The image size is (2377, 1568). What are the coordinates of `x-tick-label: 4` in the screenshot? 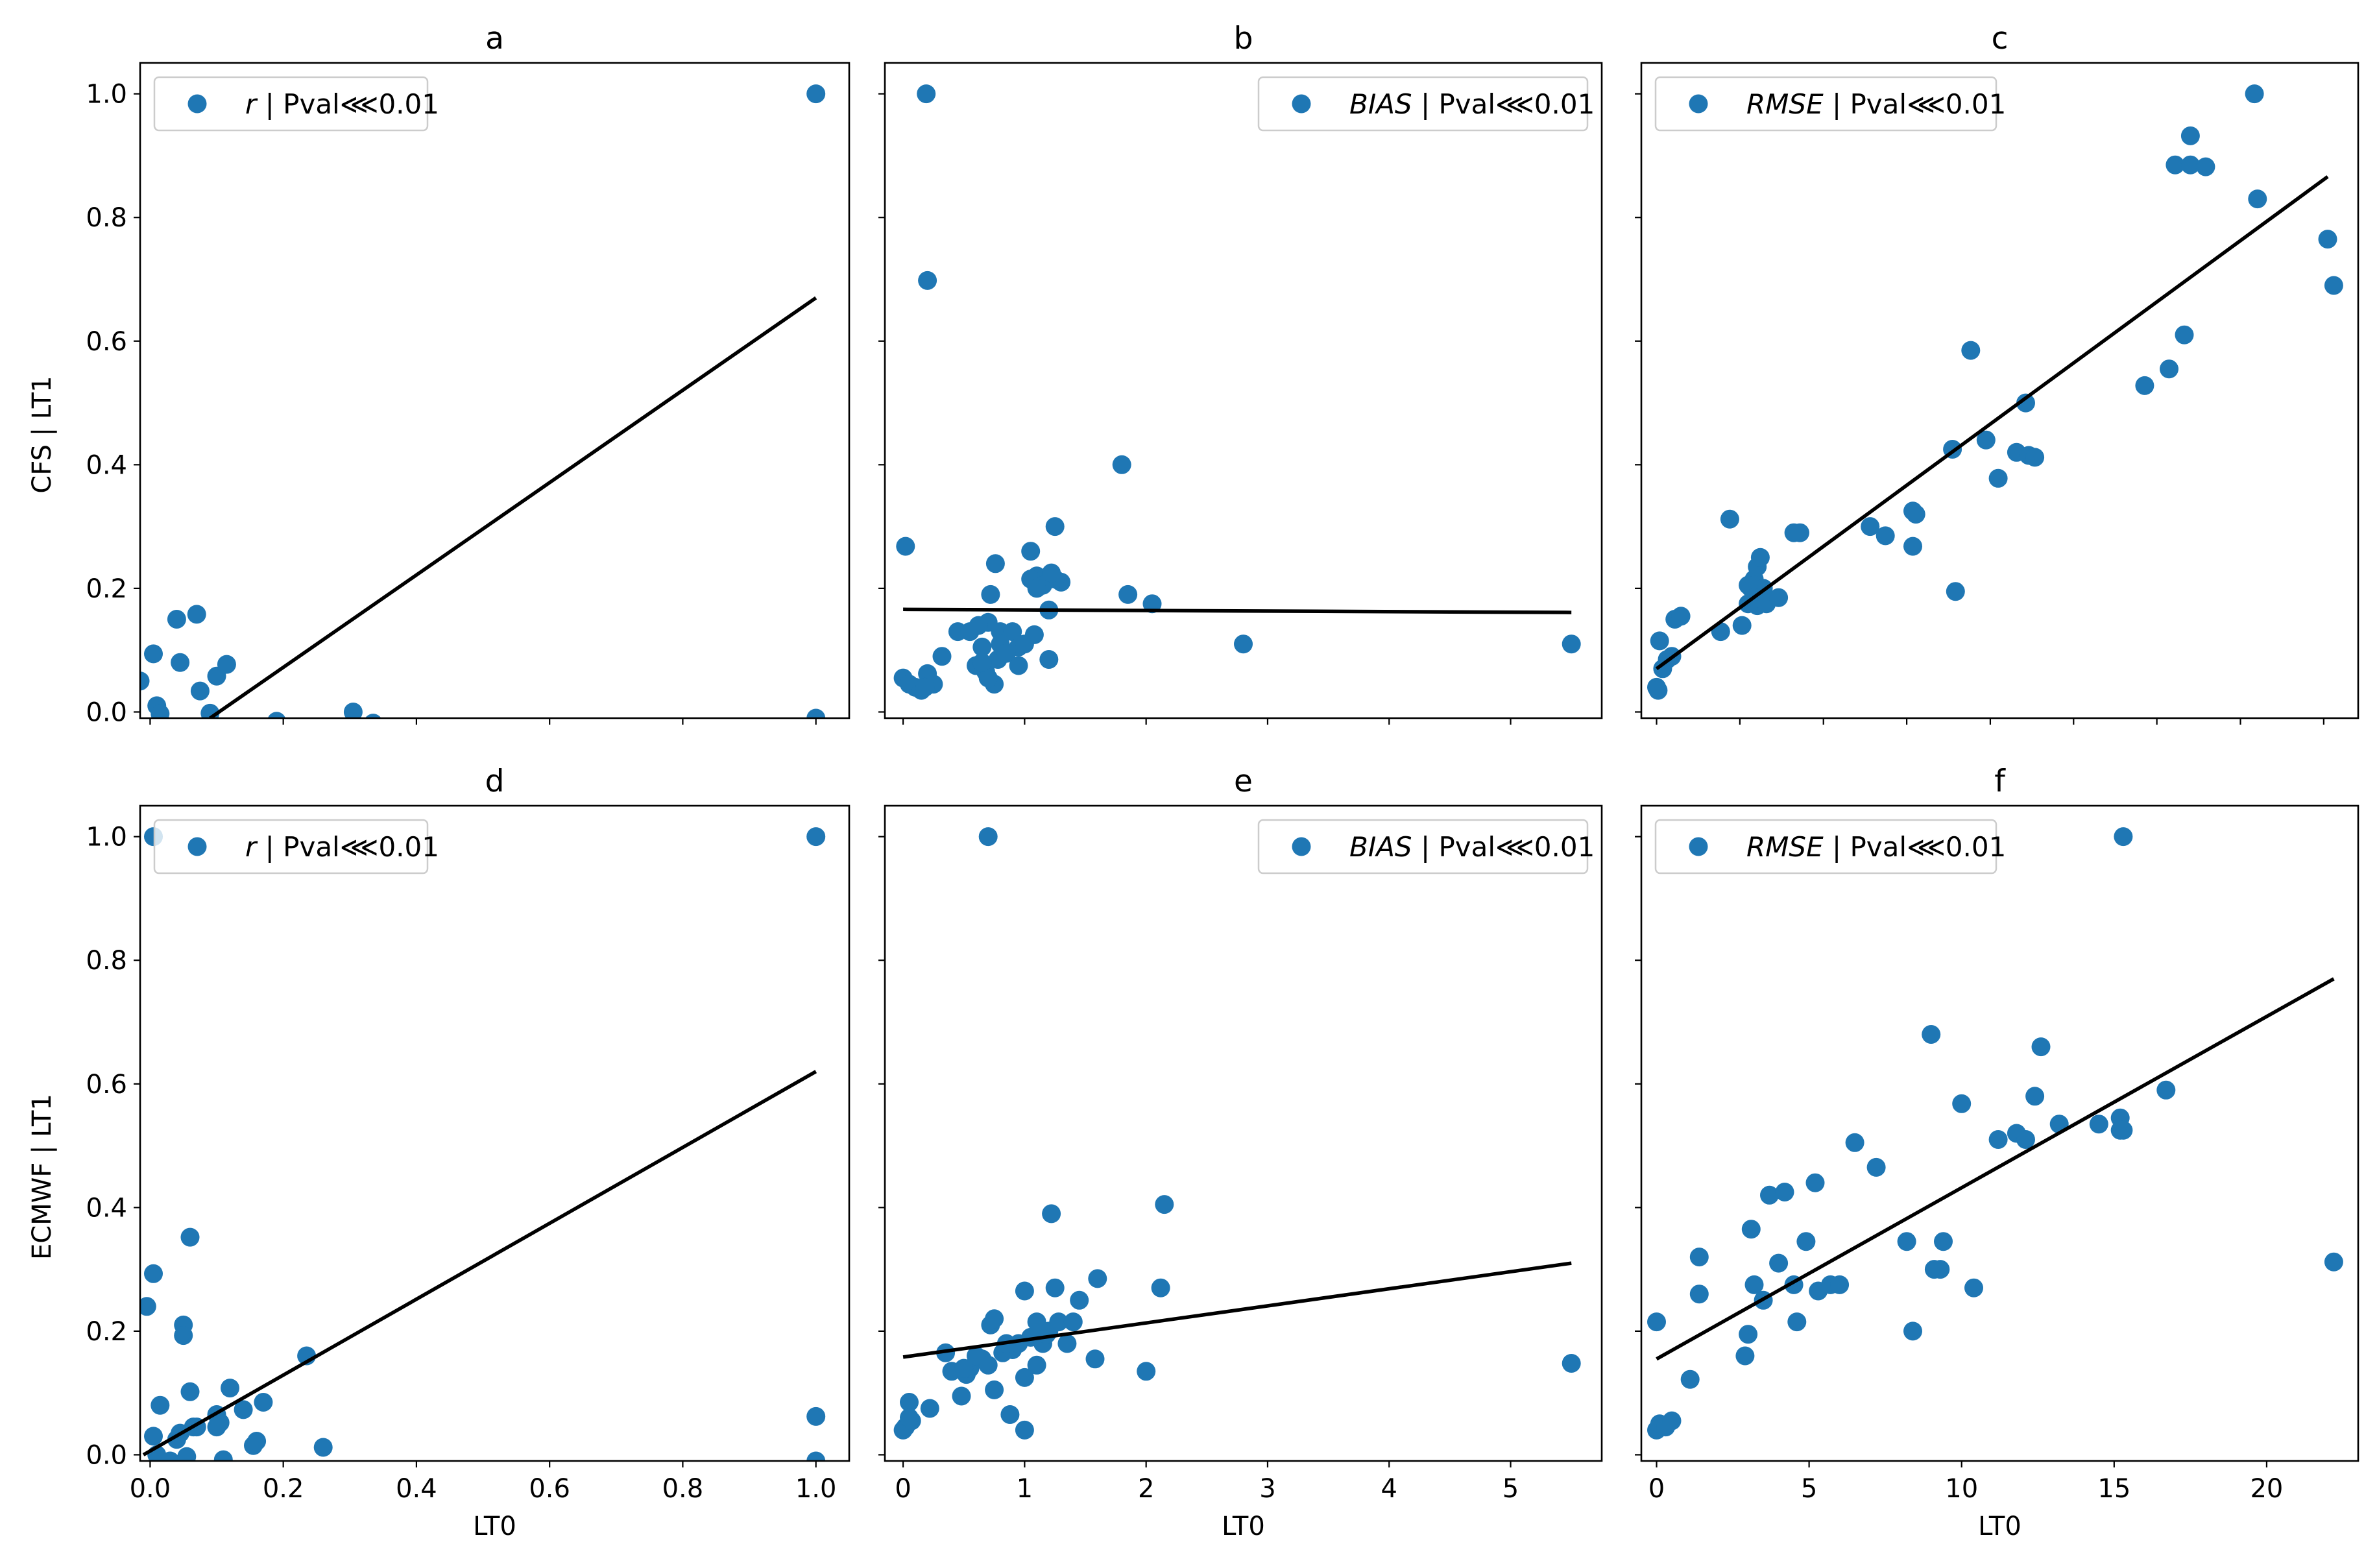 It's located at (1389, 1489).